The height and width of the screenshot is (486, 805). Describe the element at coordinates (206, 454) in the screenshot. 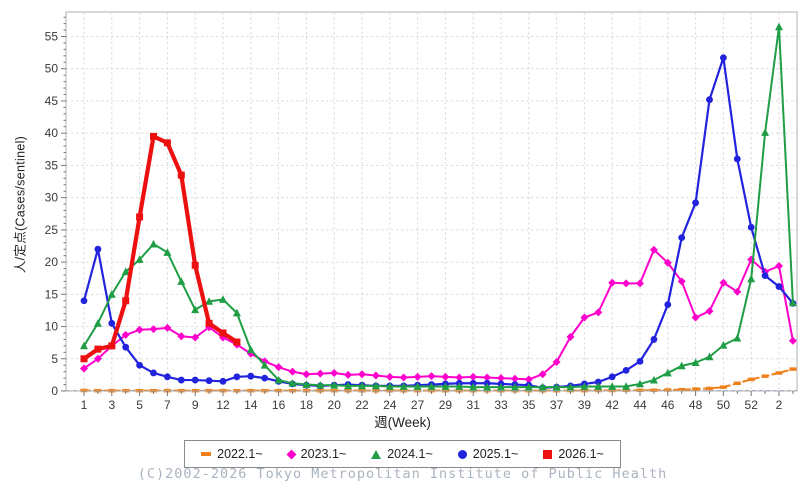

I see `dash-marker-icon` at that location.